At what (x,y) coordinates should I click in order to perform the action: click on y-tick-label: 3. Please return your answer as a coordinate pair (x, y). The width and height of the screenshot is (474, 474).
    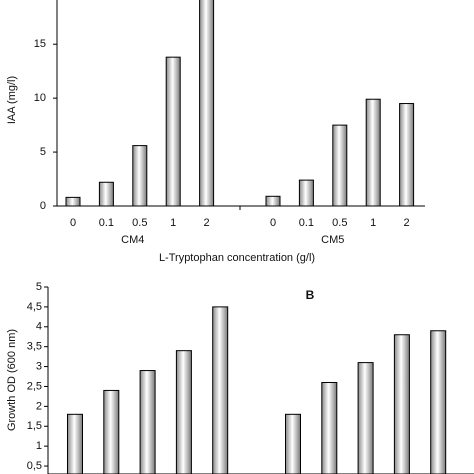
    Looking at the image, I should click on (39, 366).